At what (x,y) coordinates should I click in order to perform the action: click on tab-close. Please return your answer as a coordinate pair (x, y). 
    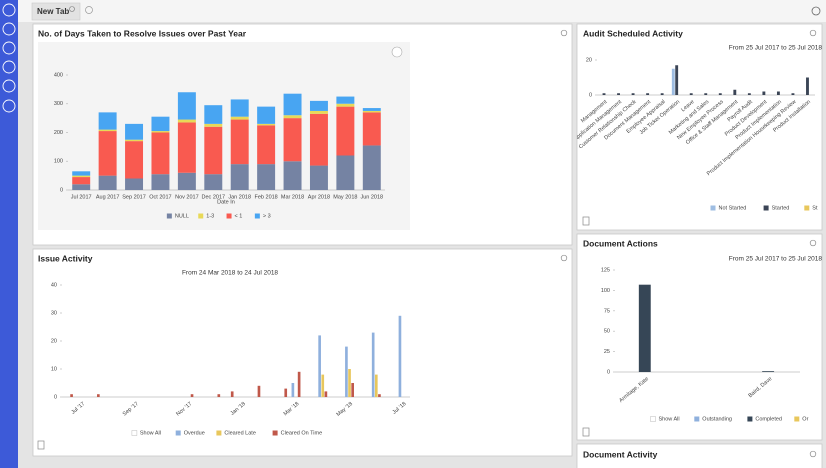
    Looking at the image, I should click on (72, 9).